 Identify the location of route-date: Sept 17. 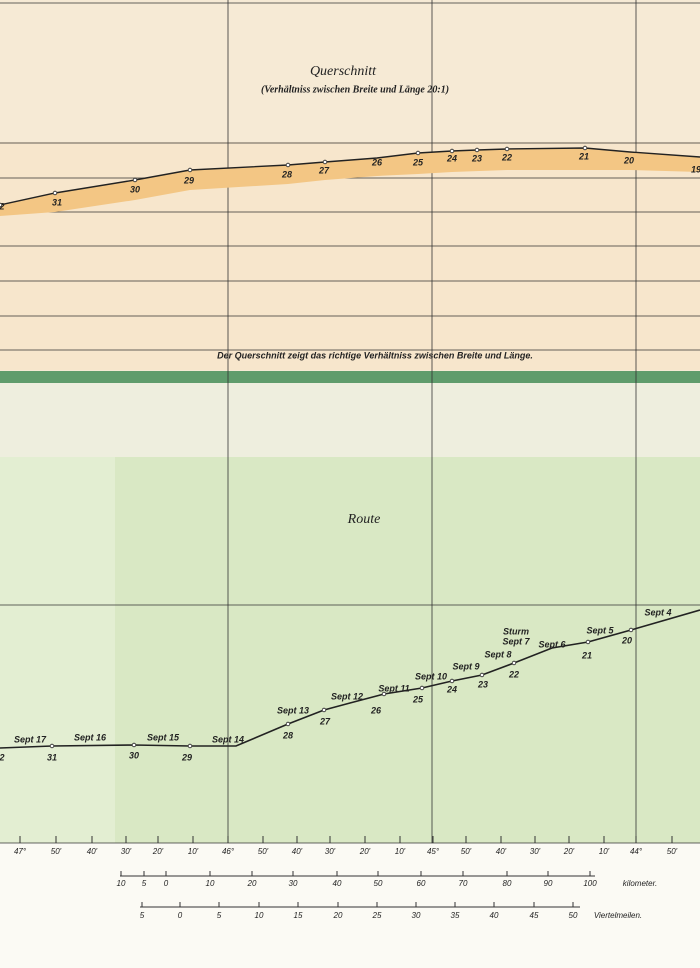
(30, 739).